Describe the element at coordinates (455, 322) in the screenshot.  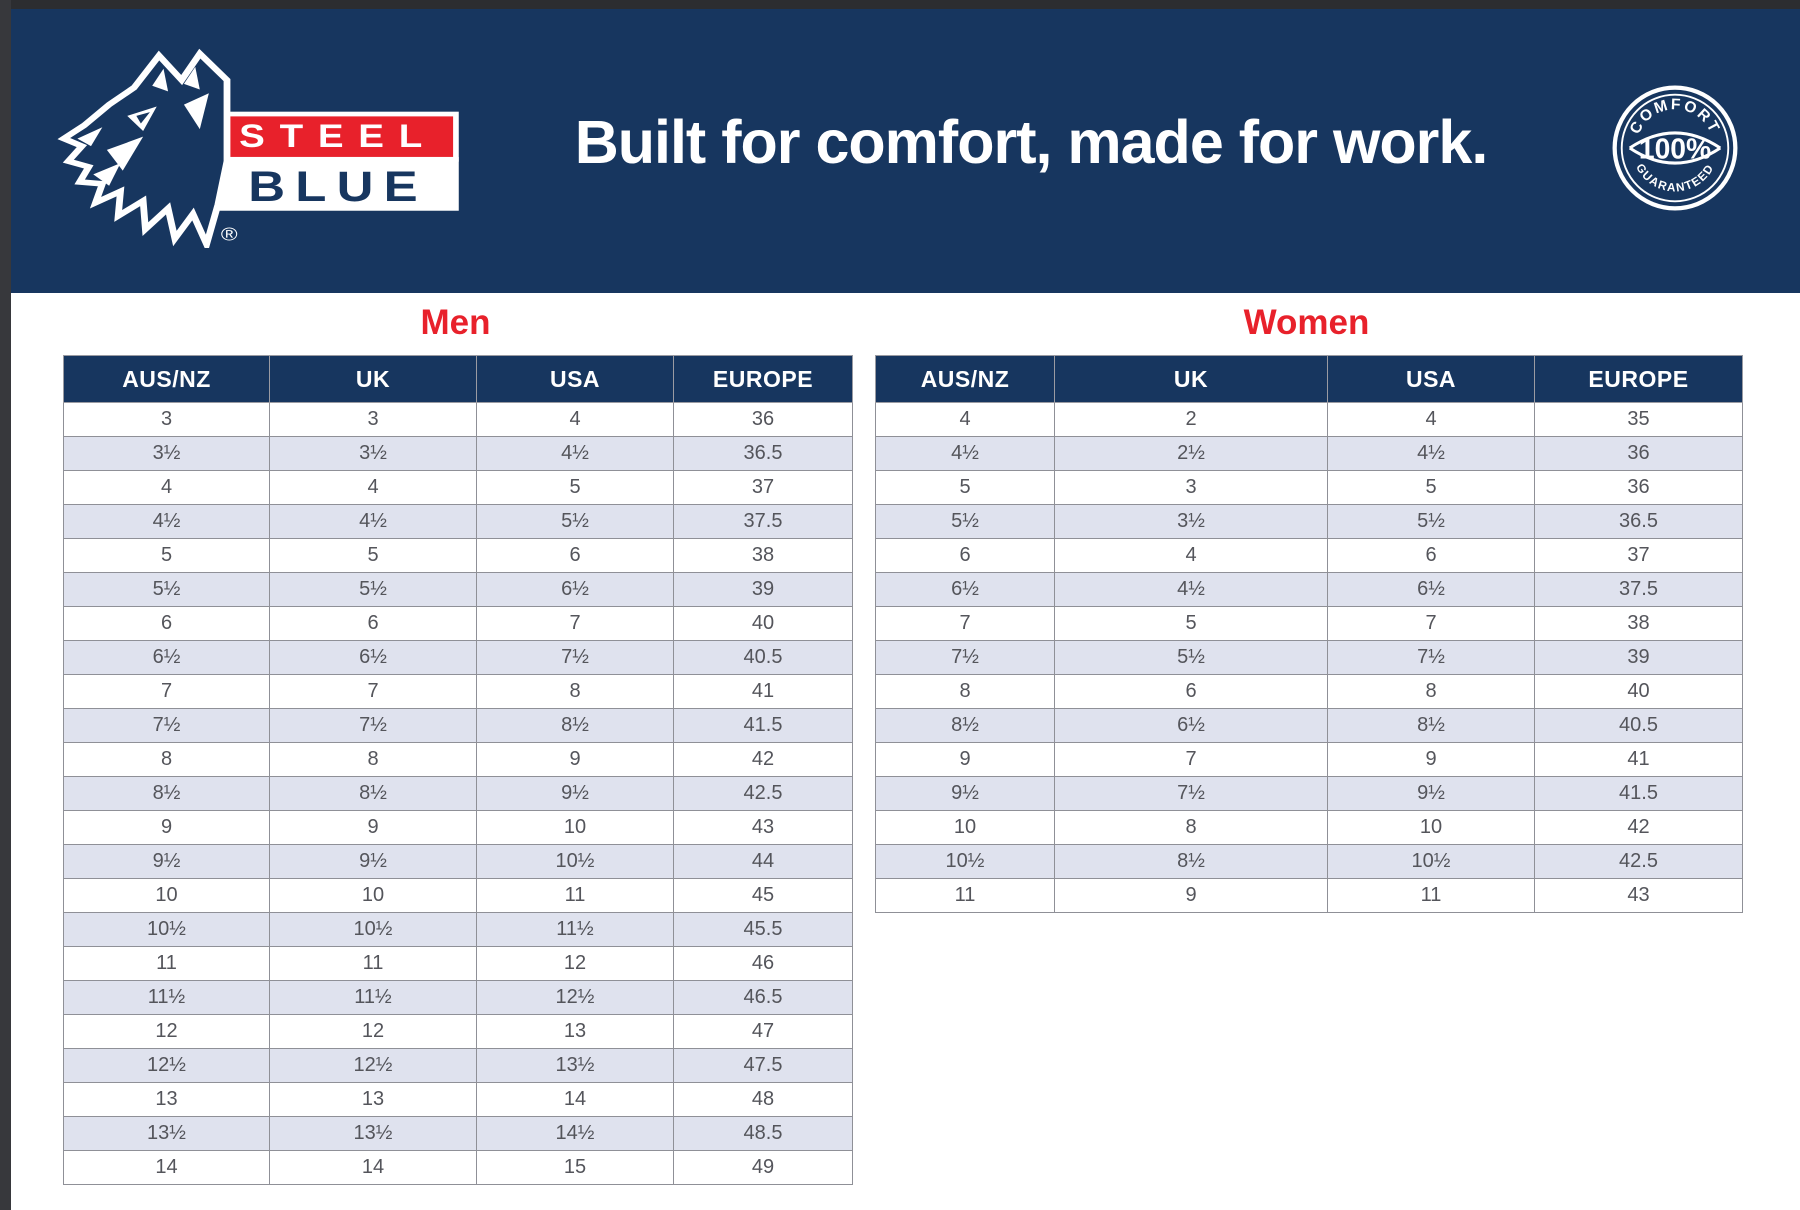
I see `men-section-title: Men` at that location.